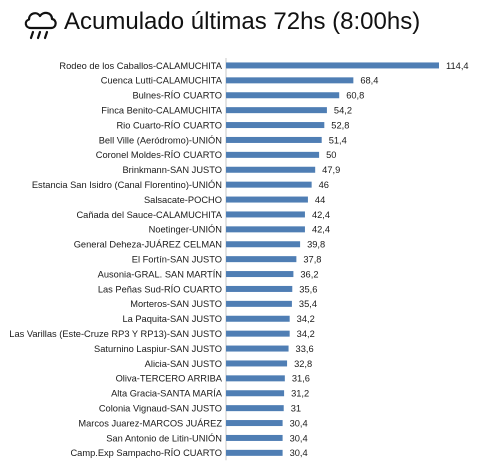 The image size is (480, 462). Describe the element at coordinates (305, 349) in the screenshot. I see `data-label: 33,6` at that location.